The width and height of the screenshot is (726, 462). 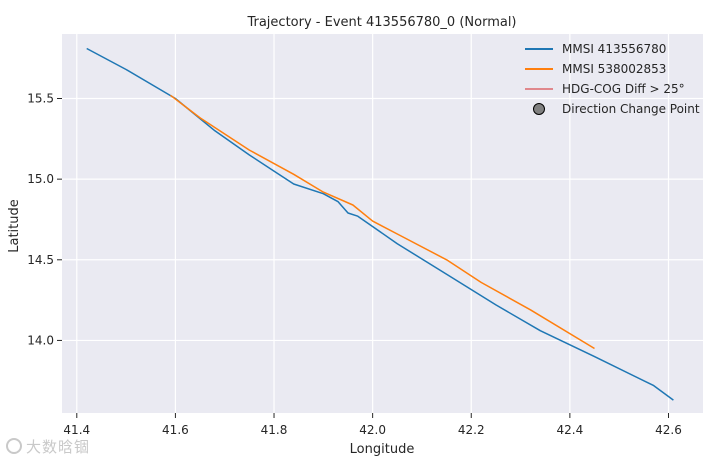 What do you see at coordinates (44, 219) in the screenshot?
I see `y-axis-ticks: 14.0 14.5 15.0 15.5` at bounding box center [44, 219].